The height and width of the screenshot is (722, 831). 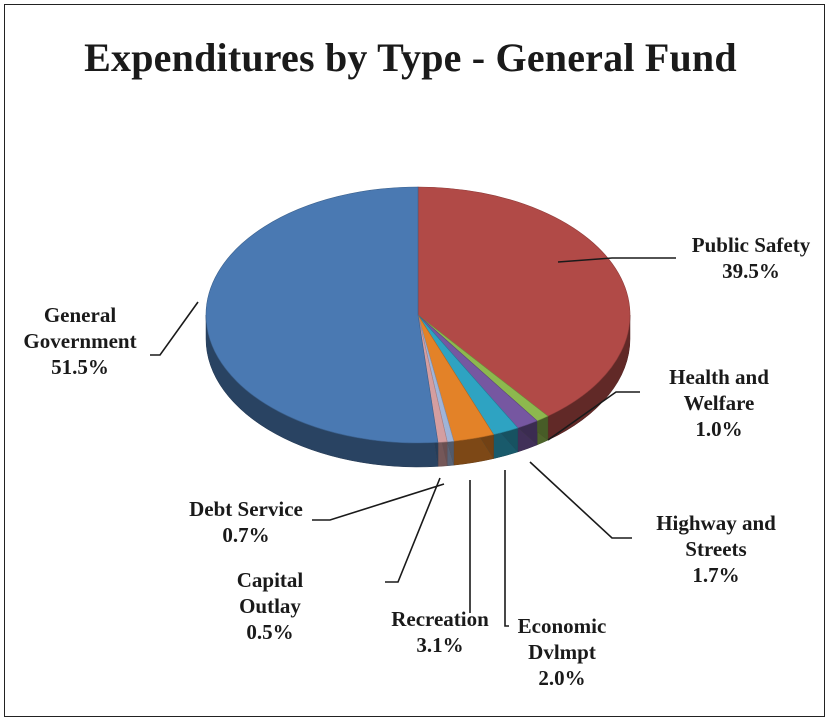 I want to click on data-label-general-government-line-0: General, so click(x=80, y=315).